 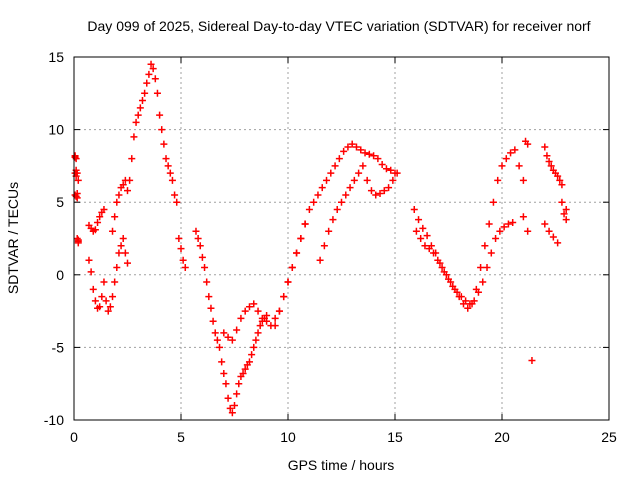 What do you see at coordinates (56, 130) in the screenshot?
I see `y-tick-label: 10` at bounding box center [56, 130].